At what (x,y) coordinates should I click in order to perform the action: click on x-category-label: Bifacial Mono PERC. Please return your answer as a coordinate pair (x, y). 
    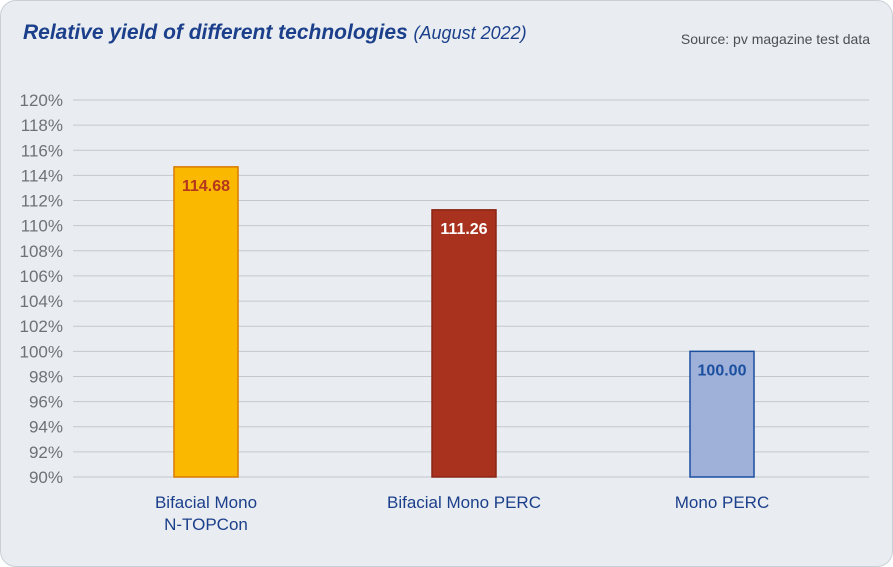
    Looking at the image, I should click on (464, 502).